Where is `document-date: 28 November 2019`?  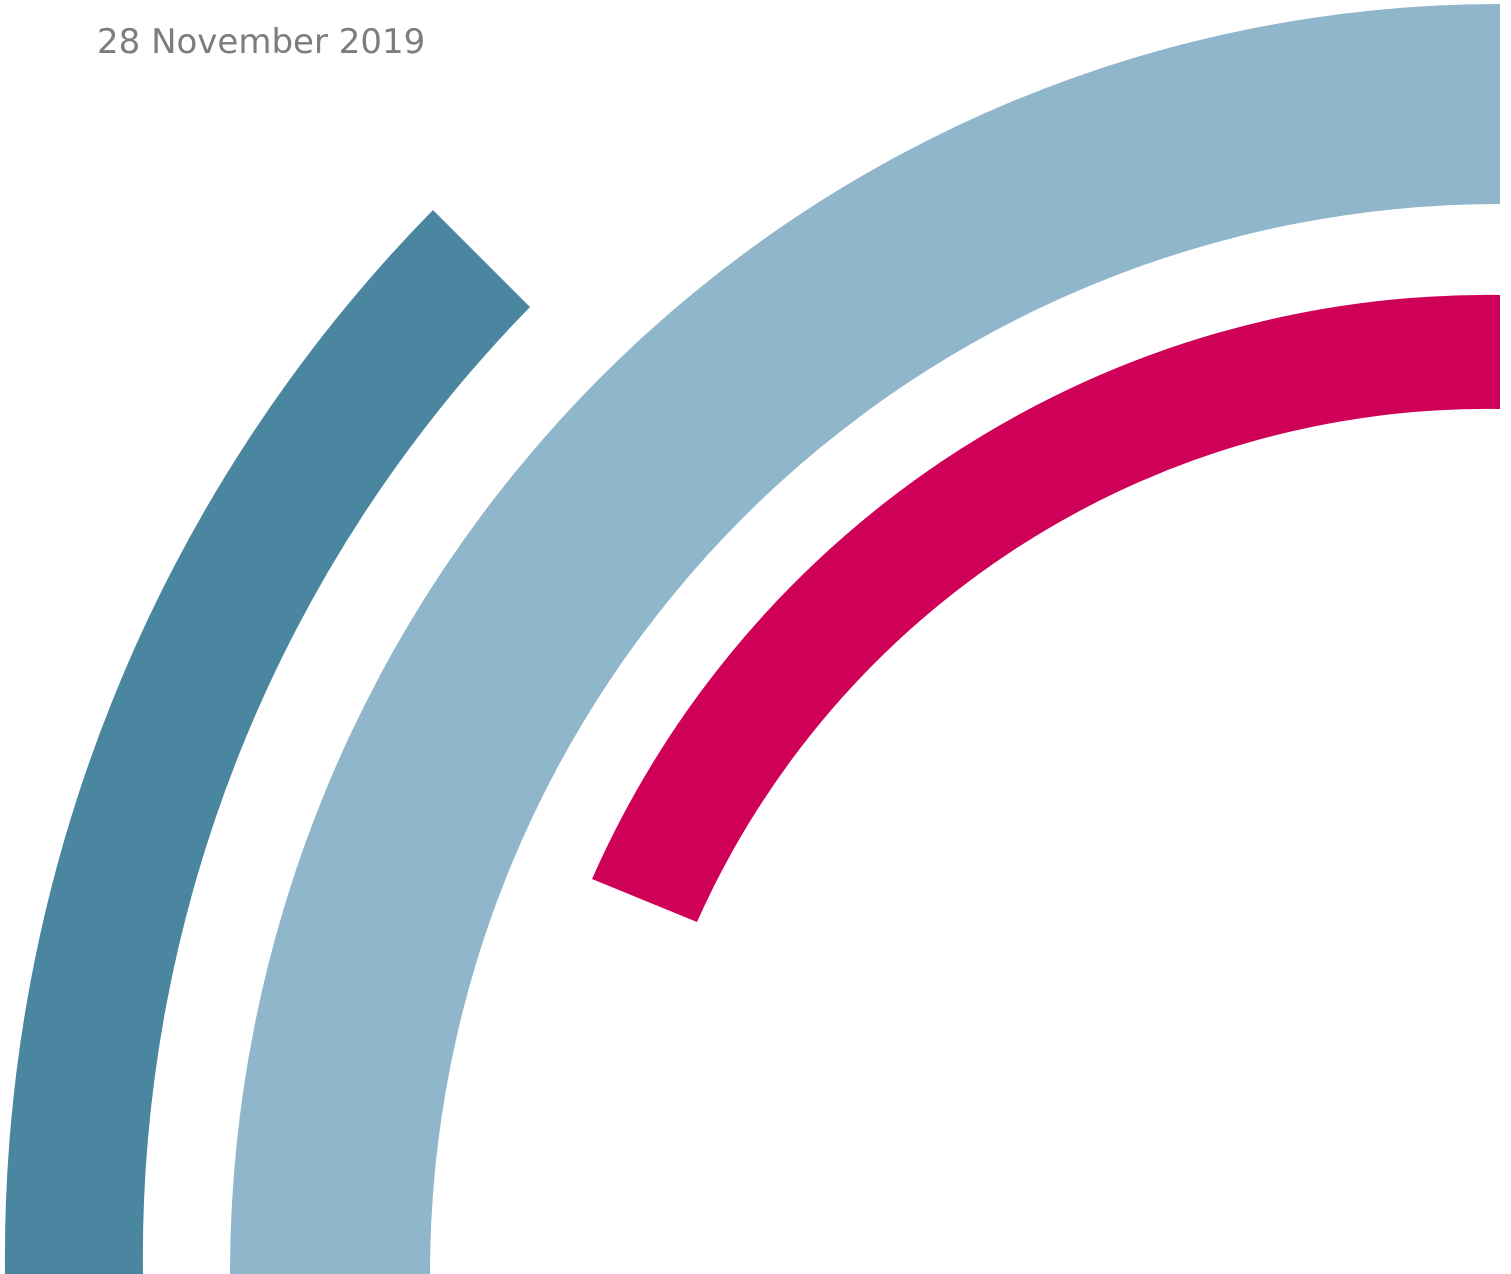 document-date: 28 November 2019 is located at coordinates (261, 42).